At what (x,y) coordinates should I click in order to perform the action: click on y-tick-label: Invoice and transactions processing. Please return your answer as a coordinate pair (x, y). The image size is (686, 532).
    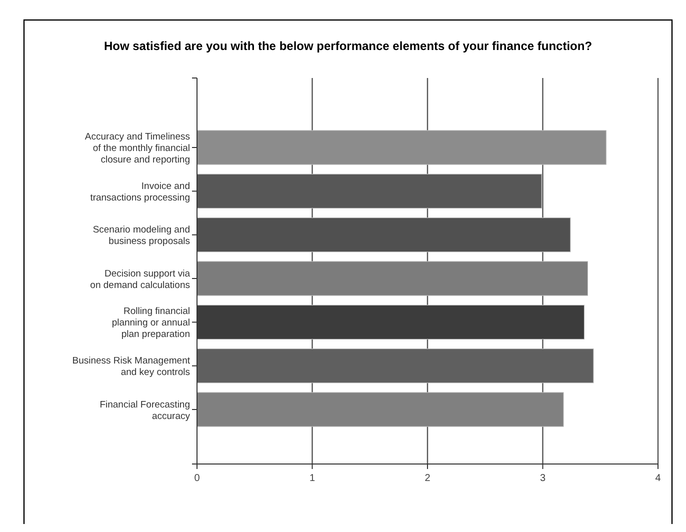
    Looking at the image, I should click on (140, 192).